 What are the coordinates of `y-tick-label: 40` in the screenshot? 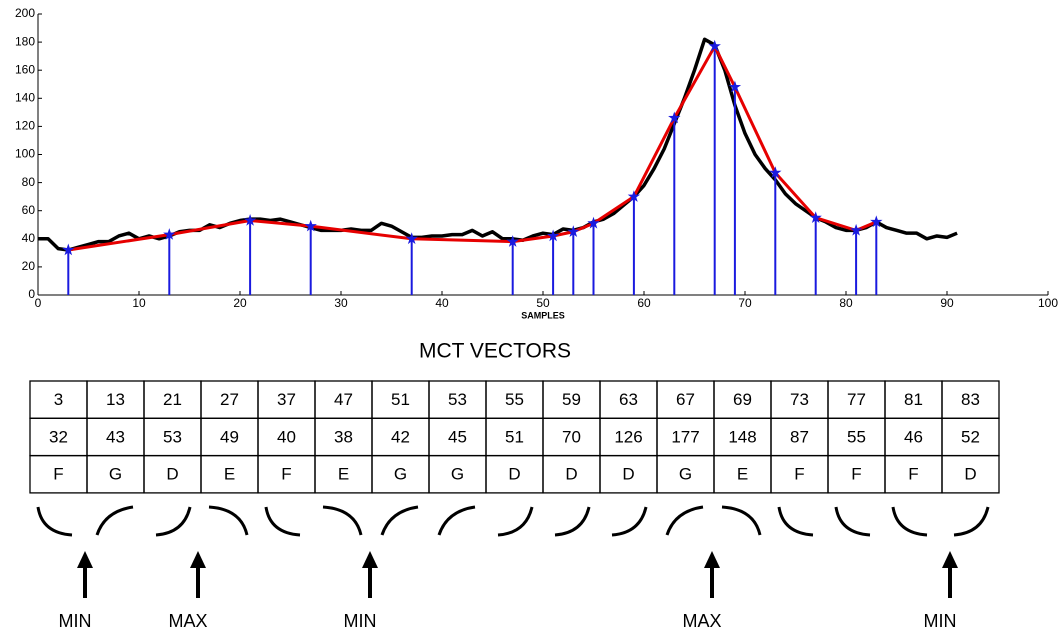 It's located at (29, 238).